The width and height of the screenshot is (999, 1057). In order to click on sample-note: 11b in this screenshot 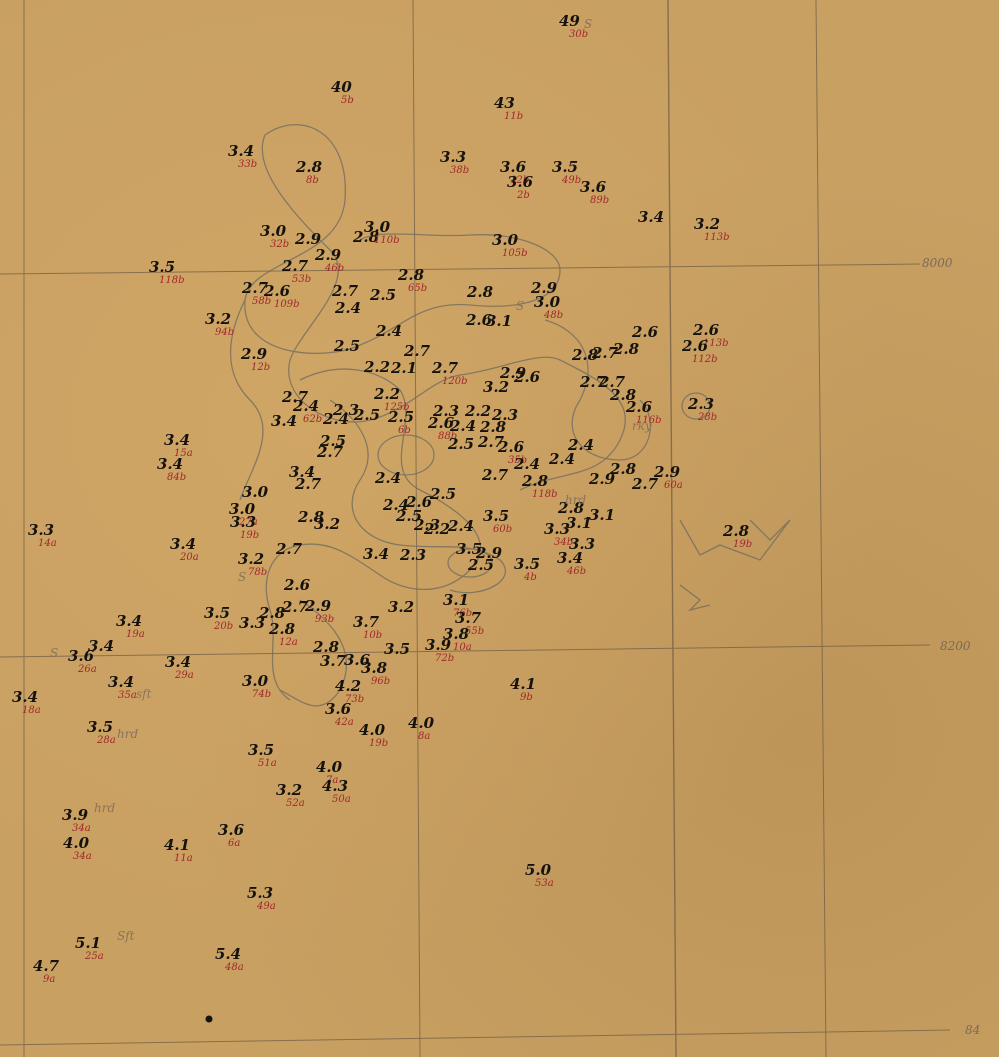, I will do `click(514, 116)`.